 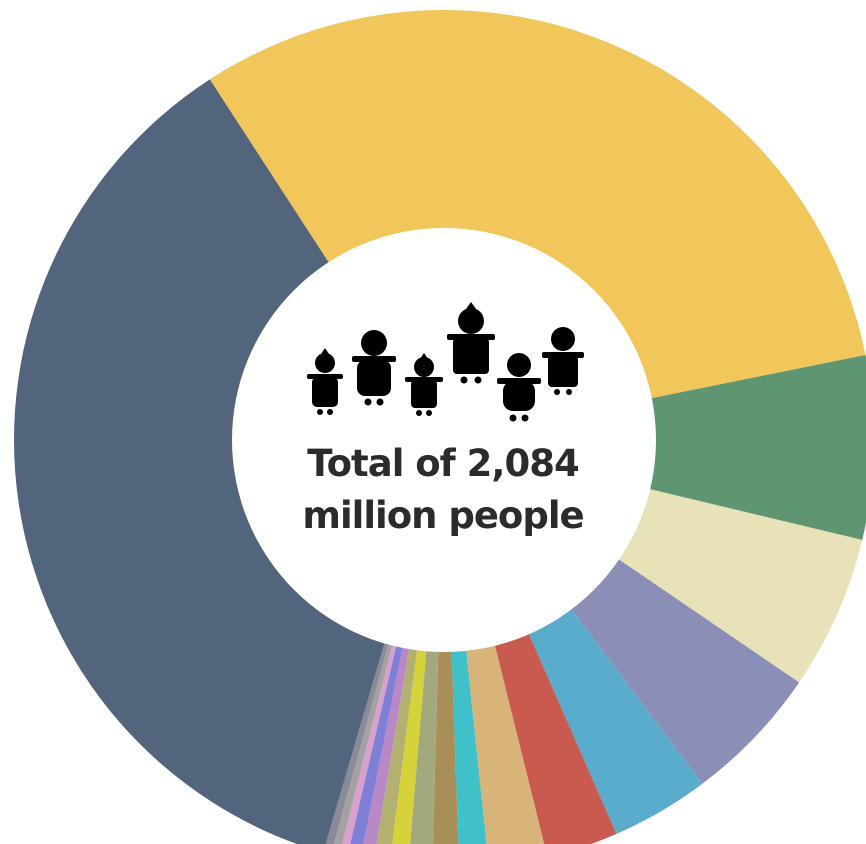 I want to click on total-label-line2: million people, so click(x=443, y=515).